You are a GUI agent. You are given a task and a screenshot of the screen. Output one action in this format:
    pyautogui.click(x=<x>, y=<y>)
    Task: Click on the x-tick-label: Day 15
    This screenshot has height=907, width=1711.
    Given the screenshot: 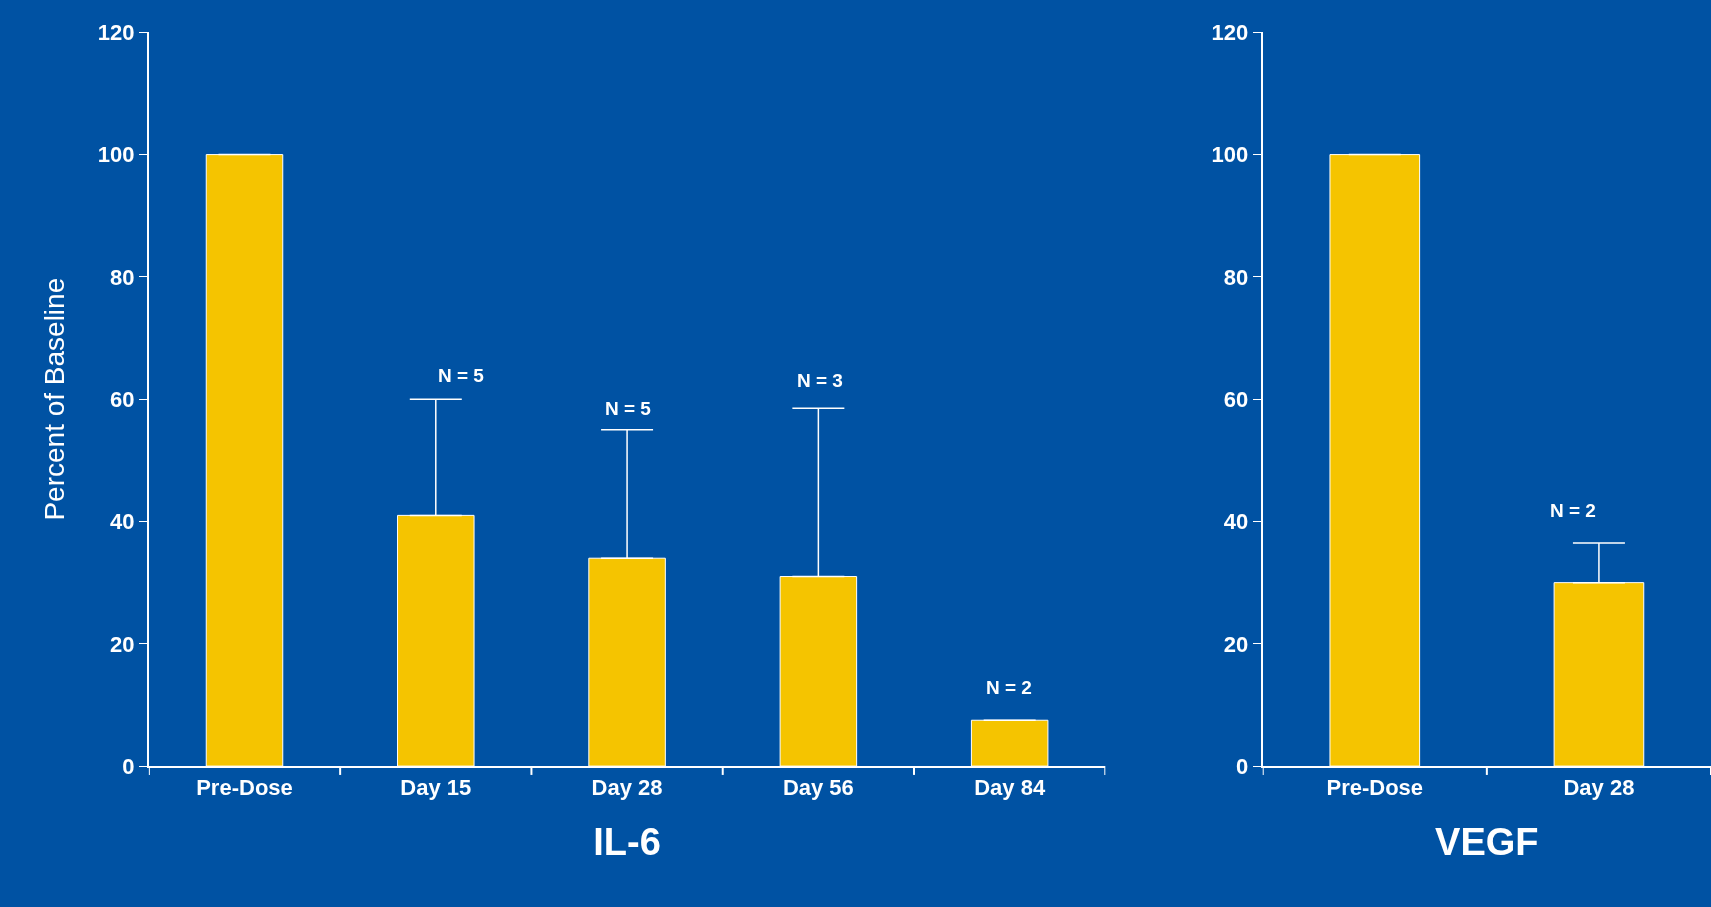 What is the action you would take?
    pyautogui.click(x=436, y=787)
    